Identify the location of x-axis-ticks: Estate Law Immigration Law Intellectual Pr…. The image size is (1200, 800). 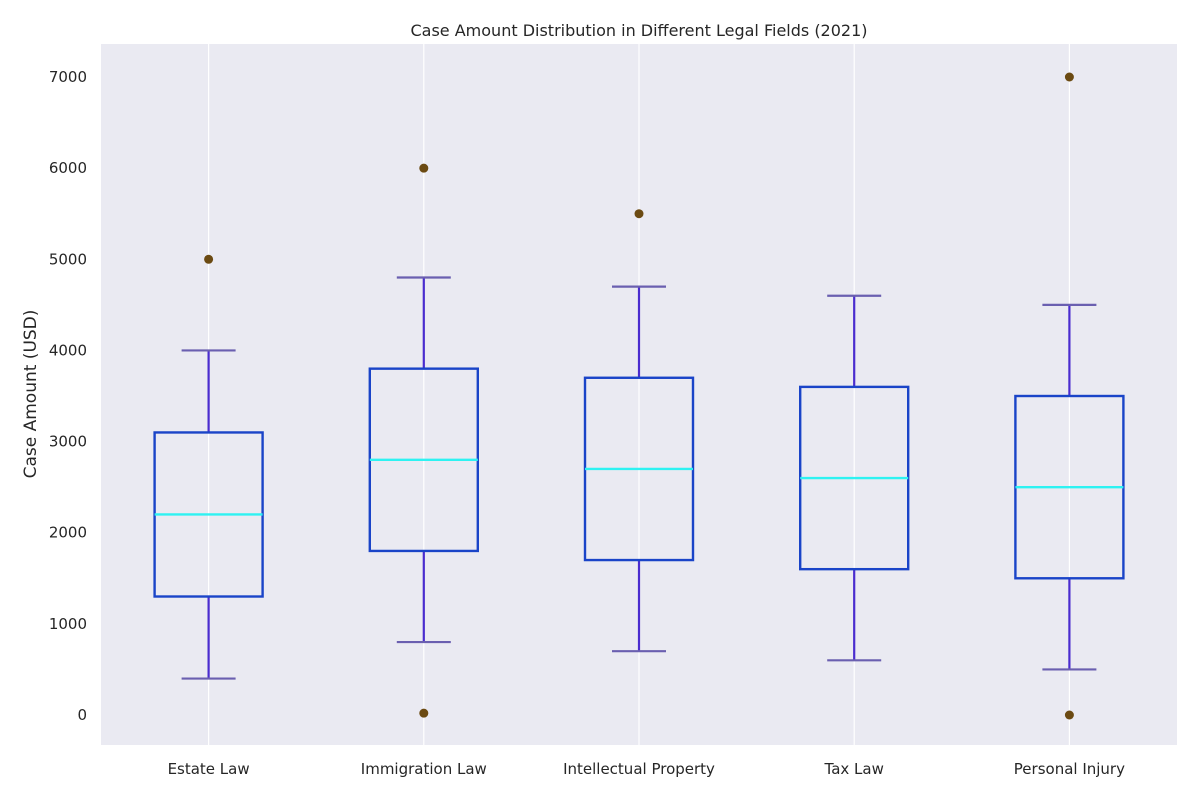
(647, 769).